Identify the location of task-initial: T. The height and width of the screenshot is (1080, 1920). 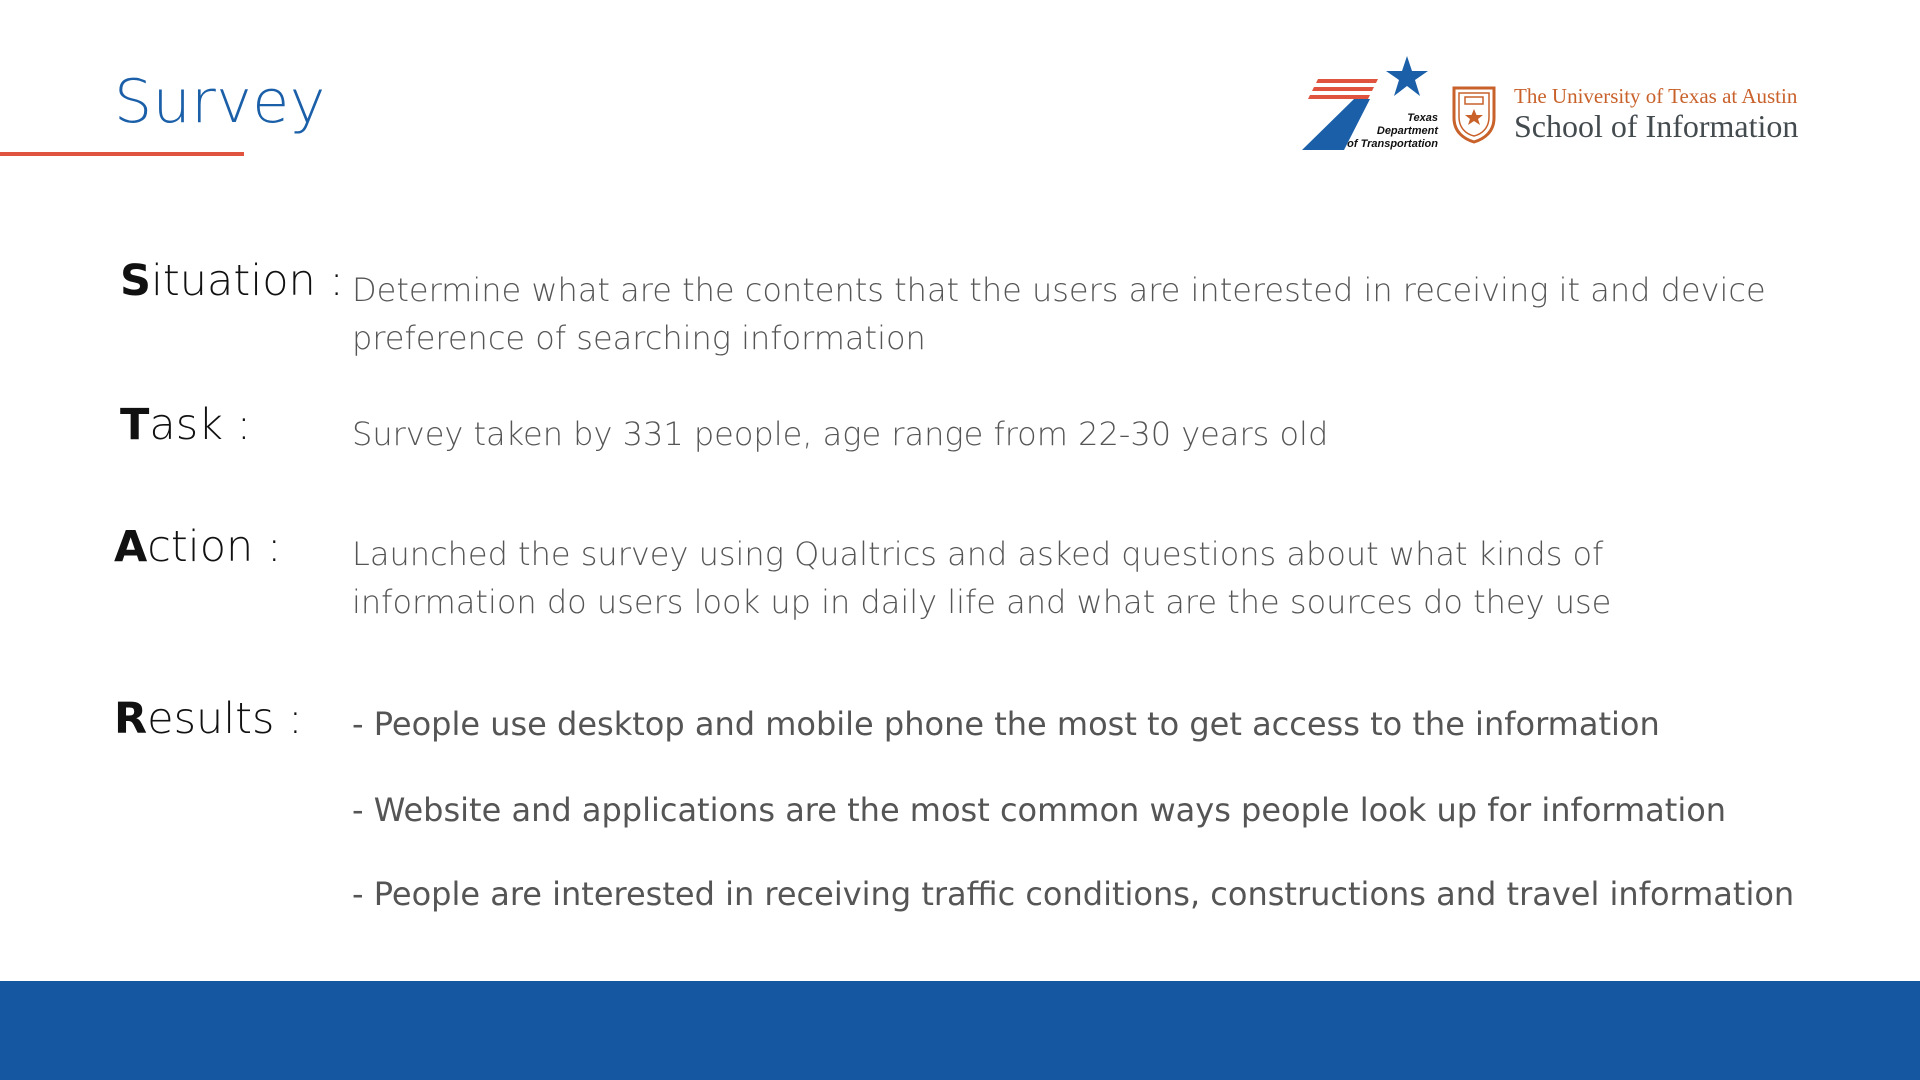
(135, 425).